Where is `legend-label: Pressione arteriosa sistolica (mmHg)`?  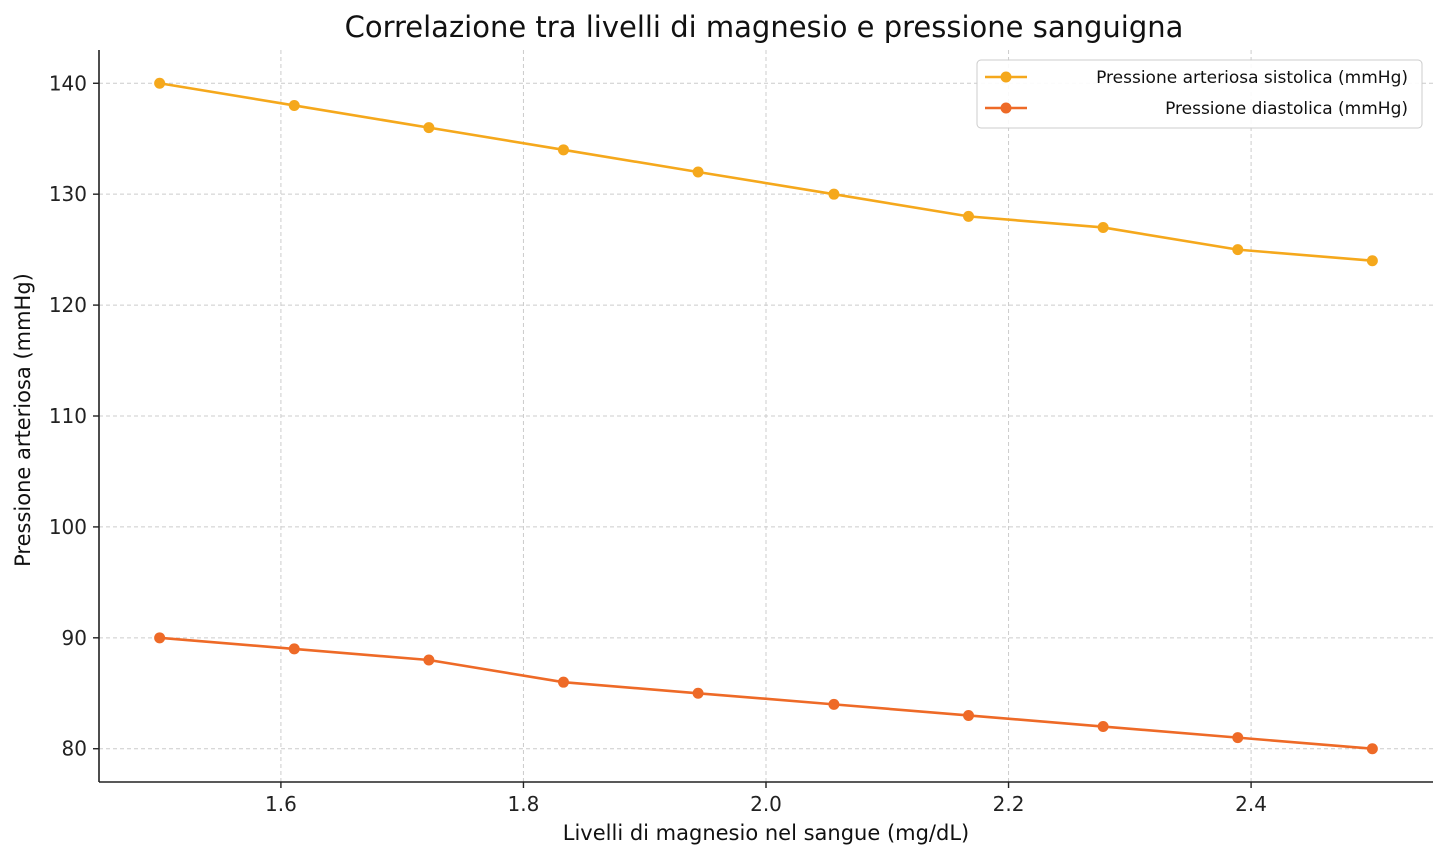
legend-label: Pressione arteriosa sistolica (mmHg) is located at coordinates (1252, 78).